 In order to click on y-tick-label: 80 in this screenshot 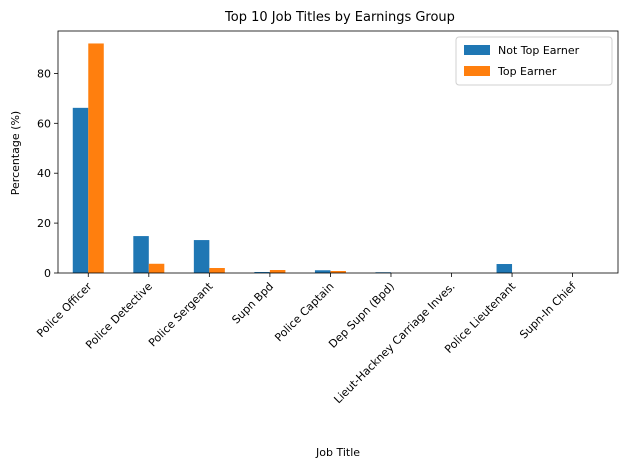, I will do `click(44, 73)`.